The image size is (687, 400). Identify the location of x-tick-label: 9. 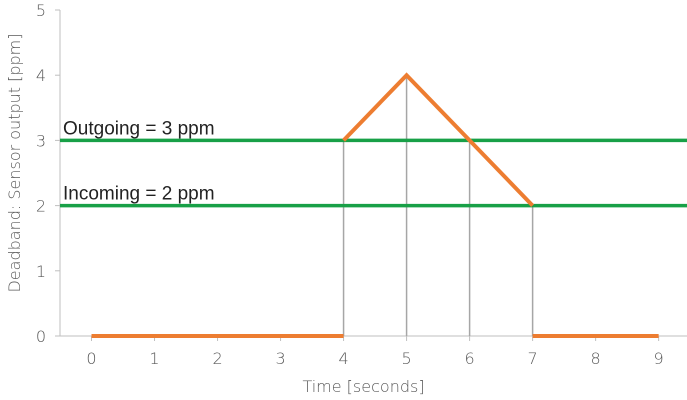
(659, 358).